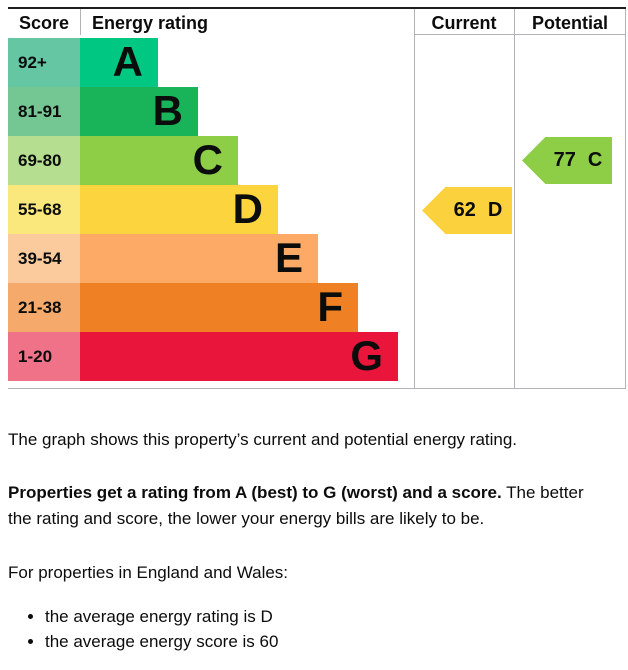  What do you see at coordinates (44, 258) in the screenshot?
I see `score-range-e: 39-54` at bounding box center [44, 258].